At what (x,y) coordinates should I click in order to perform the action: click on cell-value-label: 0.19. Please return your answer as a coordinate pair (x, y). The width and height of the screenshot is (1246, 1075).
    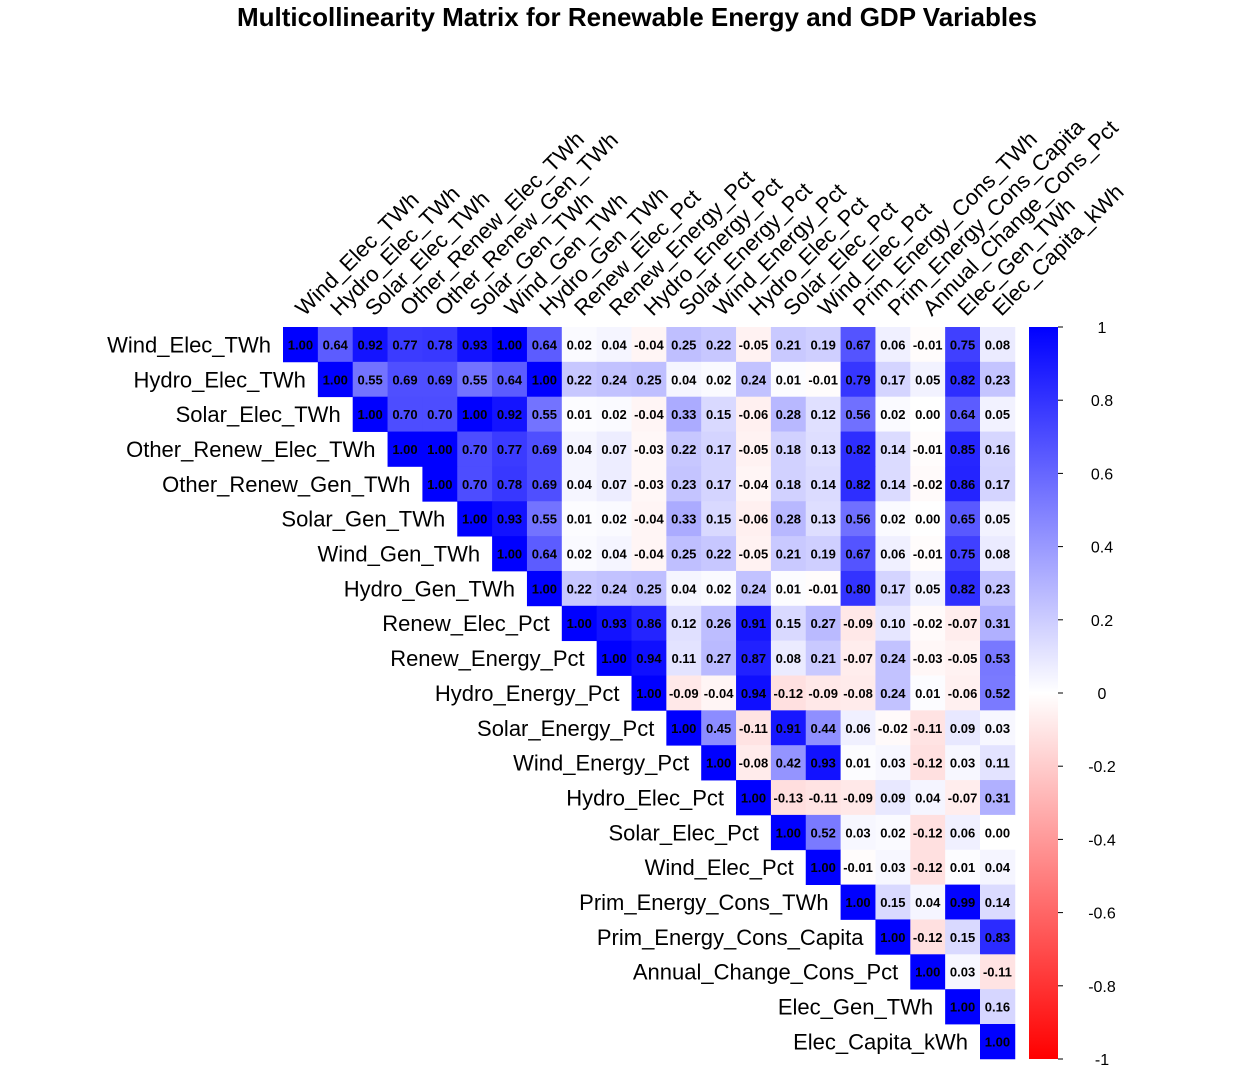
    Looking at the image, I should click on (823, 344).